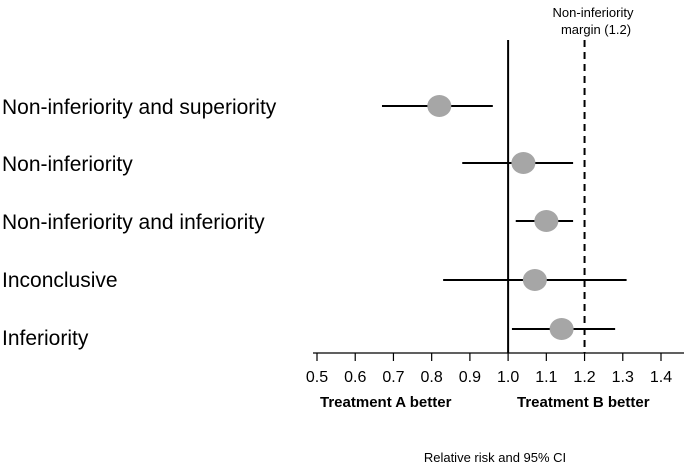 The image size is (685, 467). Describe the element at coordinates (470, 377) in the screenshot. I see `x-tick-label: 0.9` at that location.